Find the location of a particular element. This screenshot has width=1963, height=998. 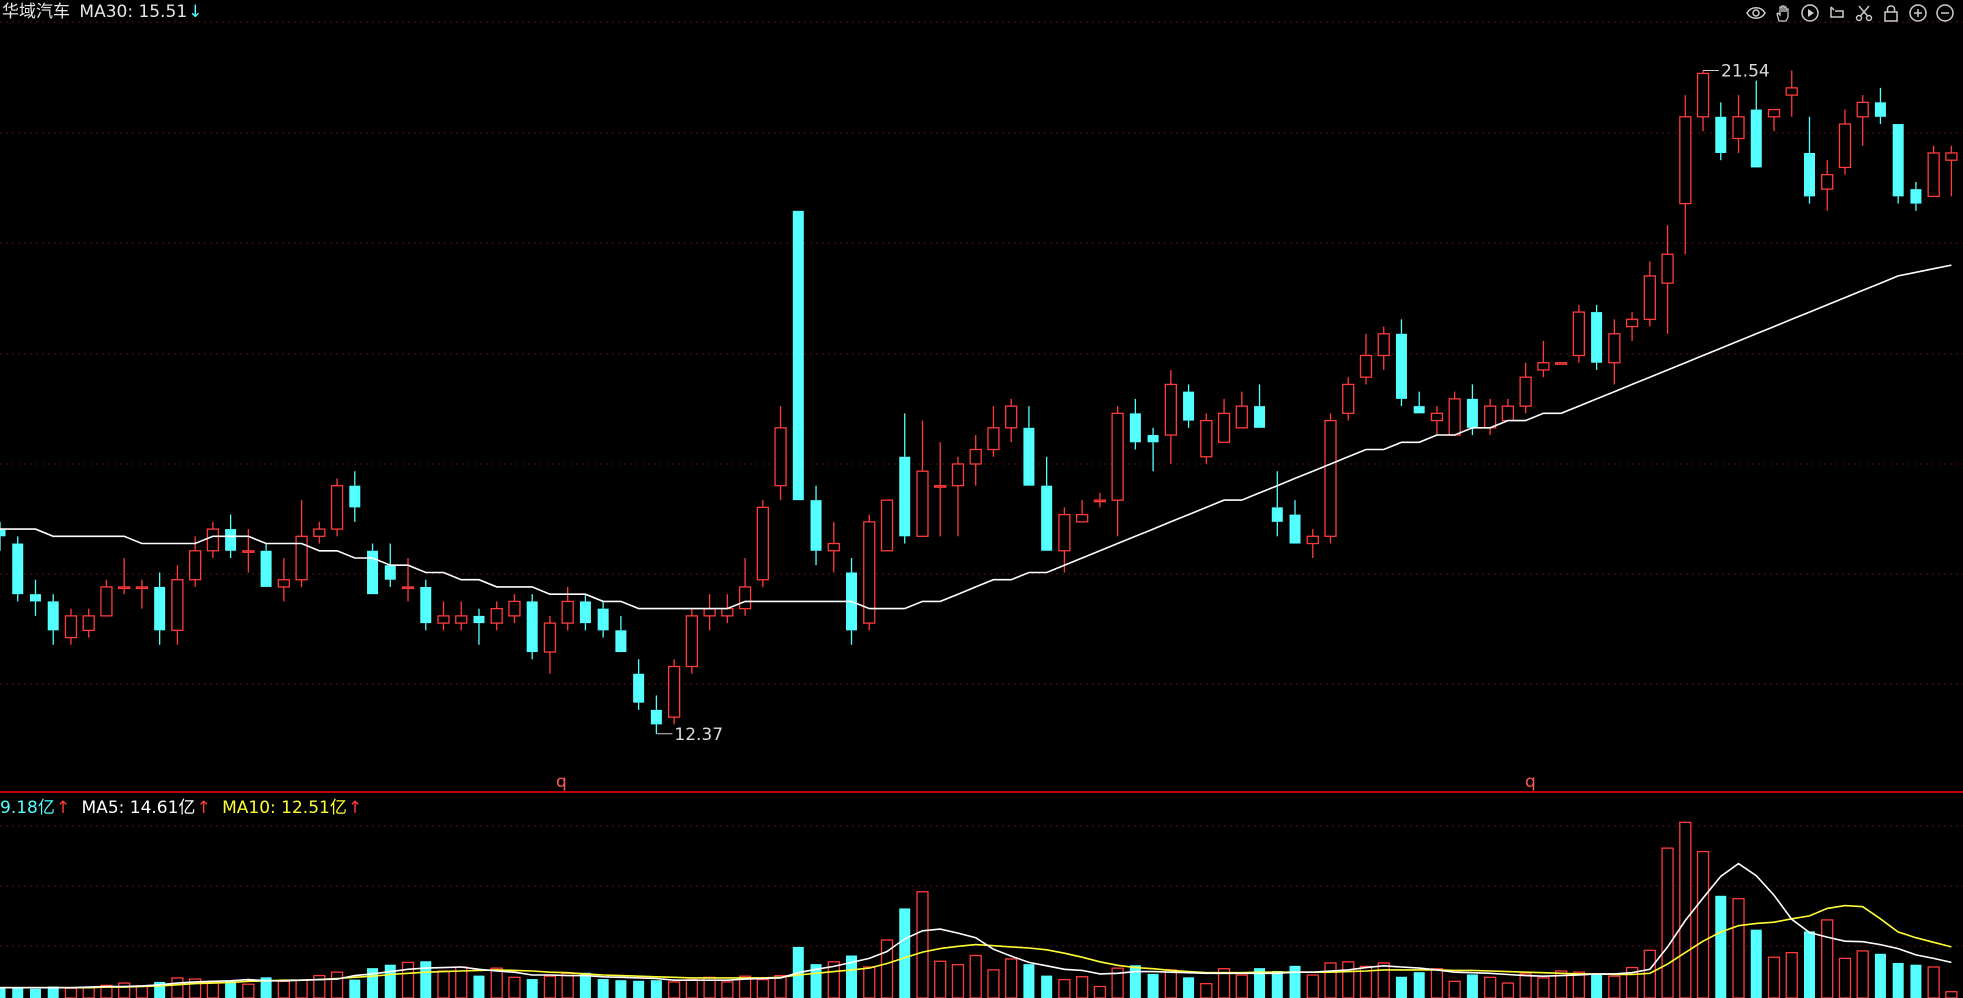

ma5-label: MA5: is located at coordinates (105, 808).